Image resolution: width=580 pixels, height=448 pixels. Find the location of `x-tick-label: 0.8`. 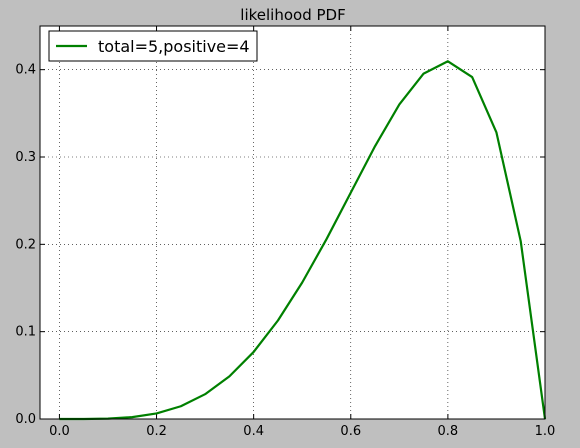

x-tick-label: 0.8 is located at coordinates (448, 431).